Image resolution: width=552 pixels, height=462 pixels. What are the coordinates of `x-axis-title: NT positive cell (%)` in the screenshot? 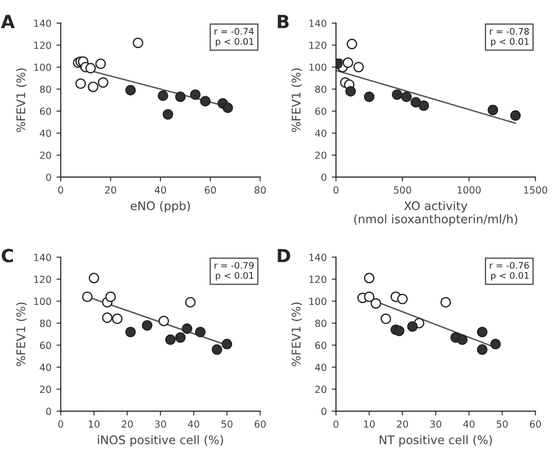 It's located at (436, 441).